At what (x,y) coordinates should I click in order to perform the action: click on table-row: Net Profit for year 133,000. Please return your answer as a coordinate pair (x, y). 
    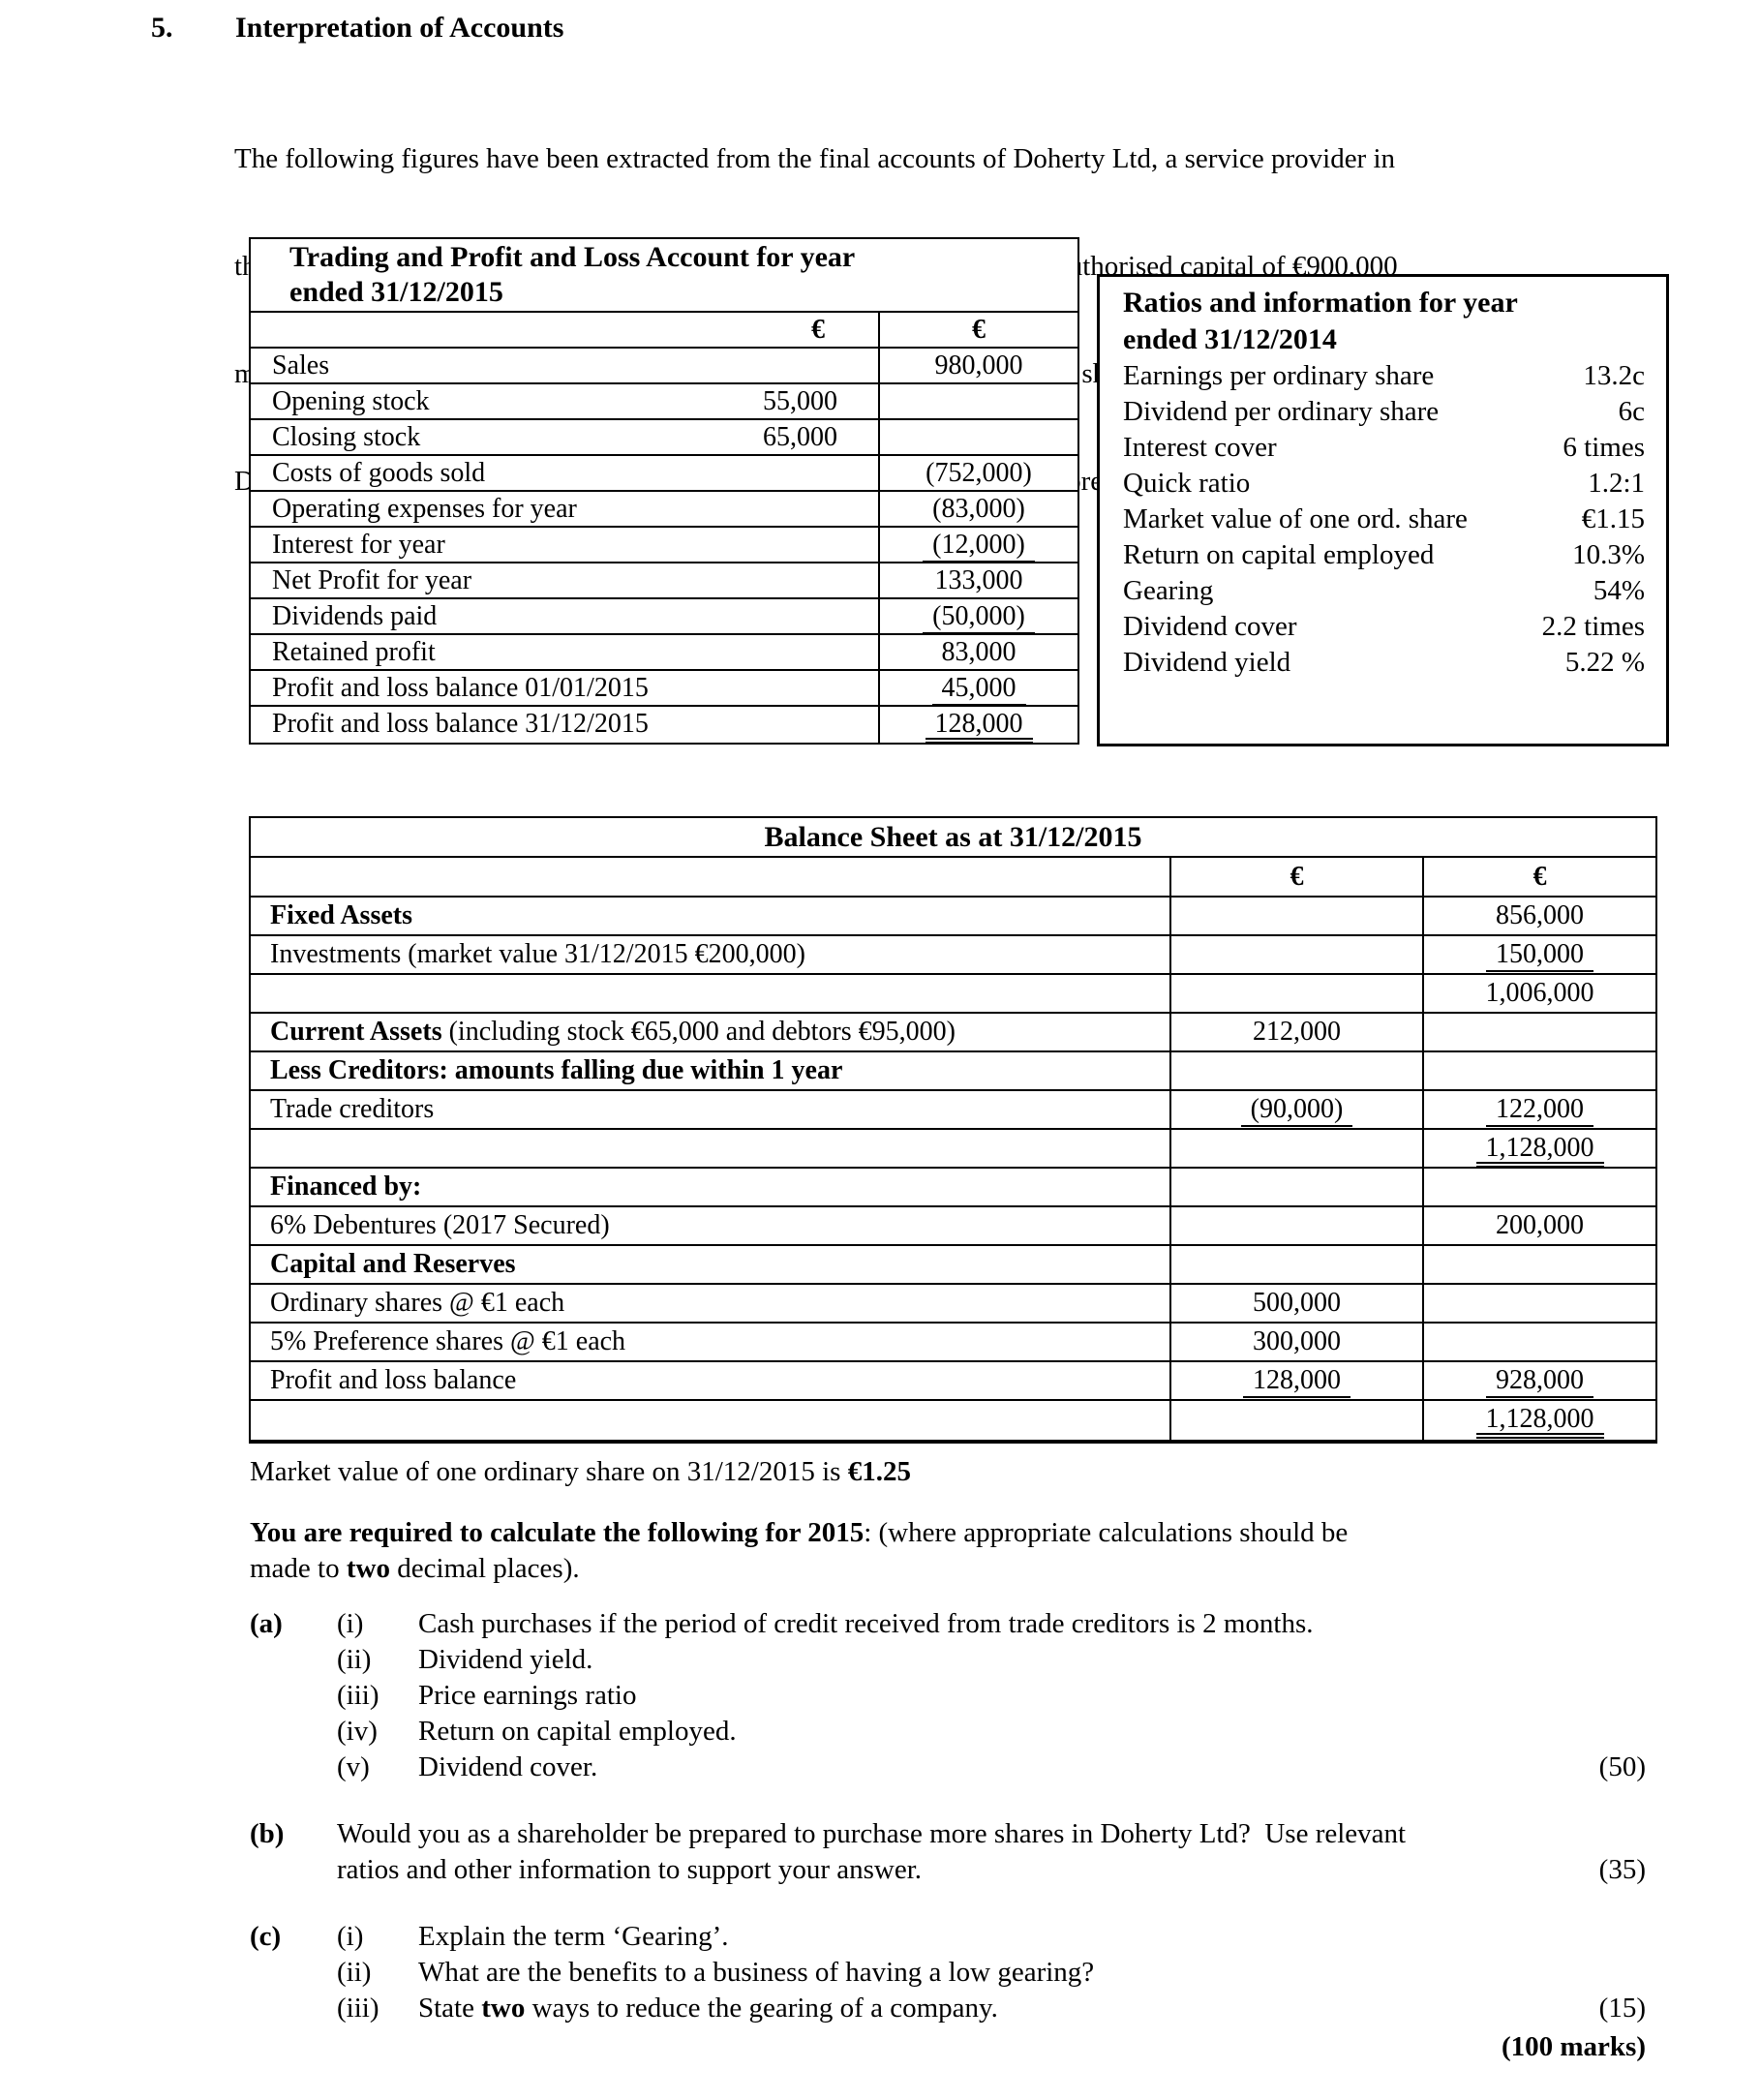
    Looking at the image, I should click on (664, 581).